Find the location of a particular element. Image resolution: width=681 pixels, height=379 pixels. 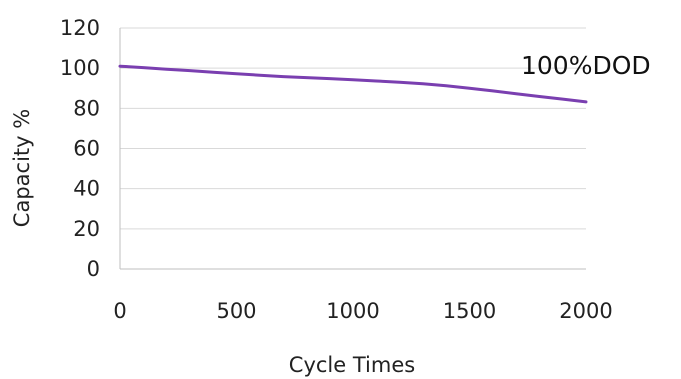

y-tick-label-40: 40 is located at coordinates (86, 189).